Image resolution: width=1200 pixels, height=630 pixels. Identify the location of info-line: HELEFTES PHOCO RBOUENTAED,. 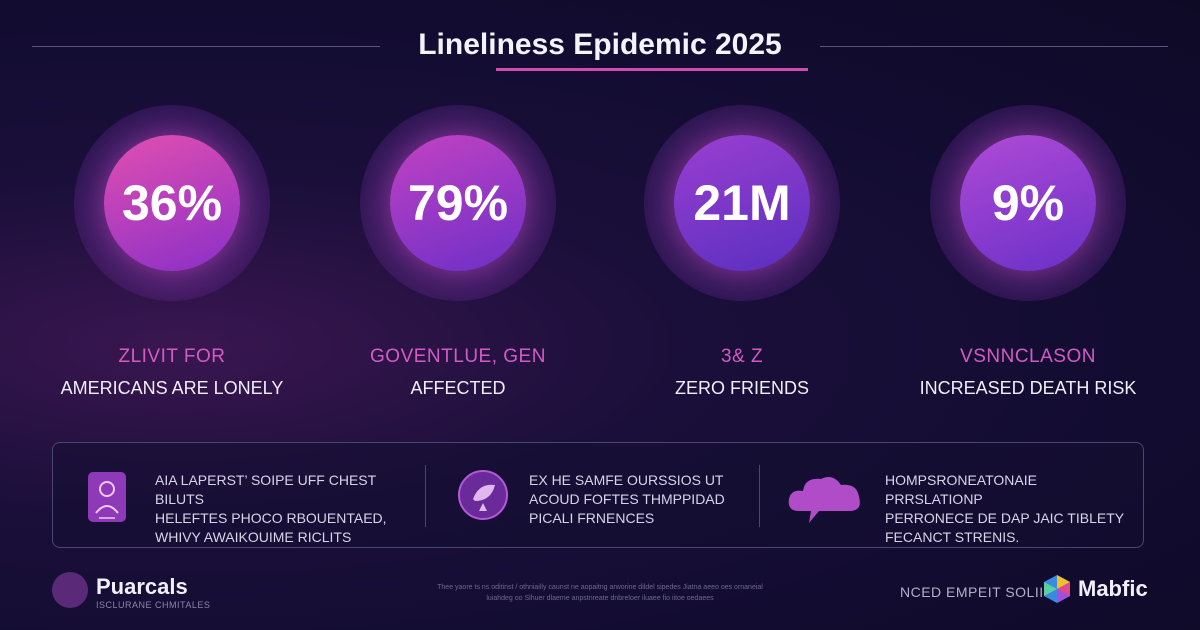
(271, 518).